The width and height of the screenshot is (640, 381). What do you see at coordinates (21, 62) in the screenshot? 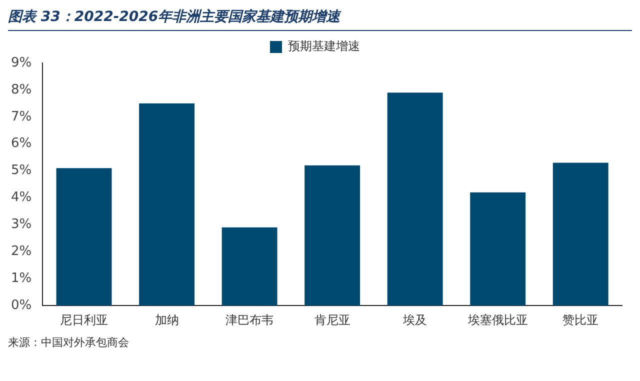
I see `y-tick-label: 9%` at bounding box center [21, 62].